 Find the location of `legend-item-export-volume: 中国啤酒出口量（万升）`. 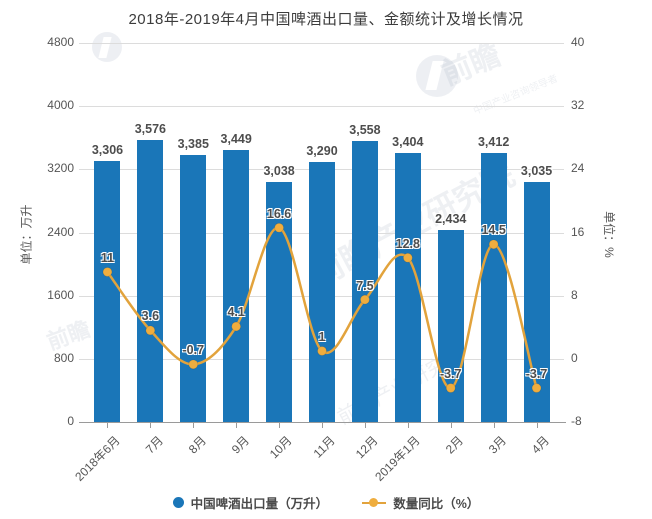

legend-item-export-volume: 中国啤酒出口量（万升） is located at coordinates (250, 502).